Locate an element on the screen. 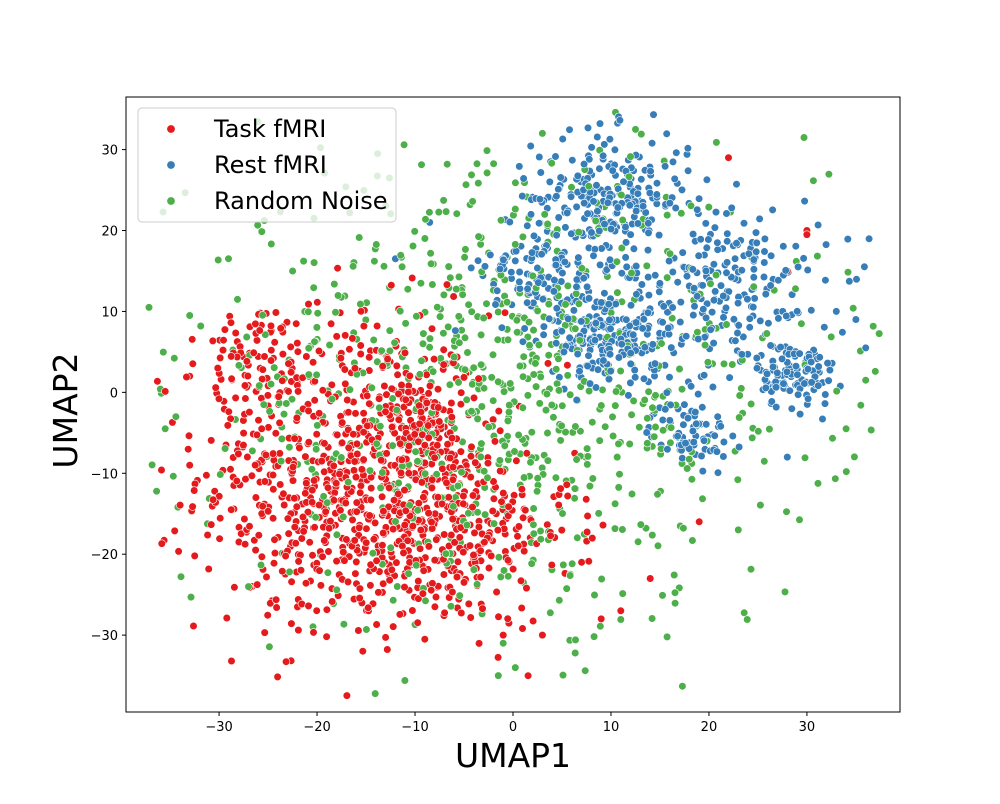  legend-label-task-fmri: Task fMRI is located at coordinates (269, 129).